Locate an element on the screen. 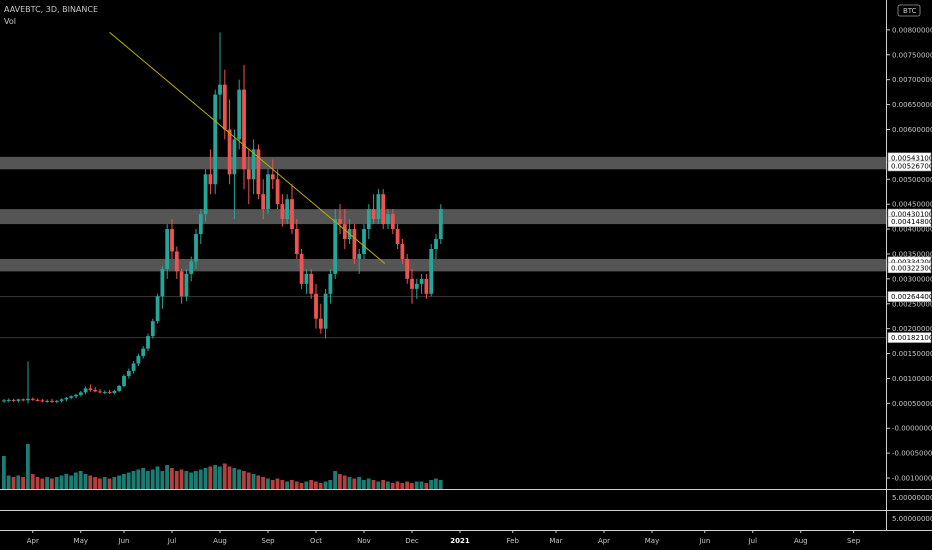  price-label: 0.00322300 is located at coordinates (911, 268).